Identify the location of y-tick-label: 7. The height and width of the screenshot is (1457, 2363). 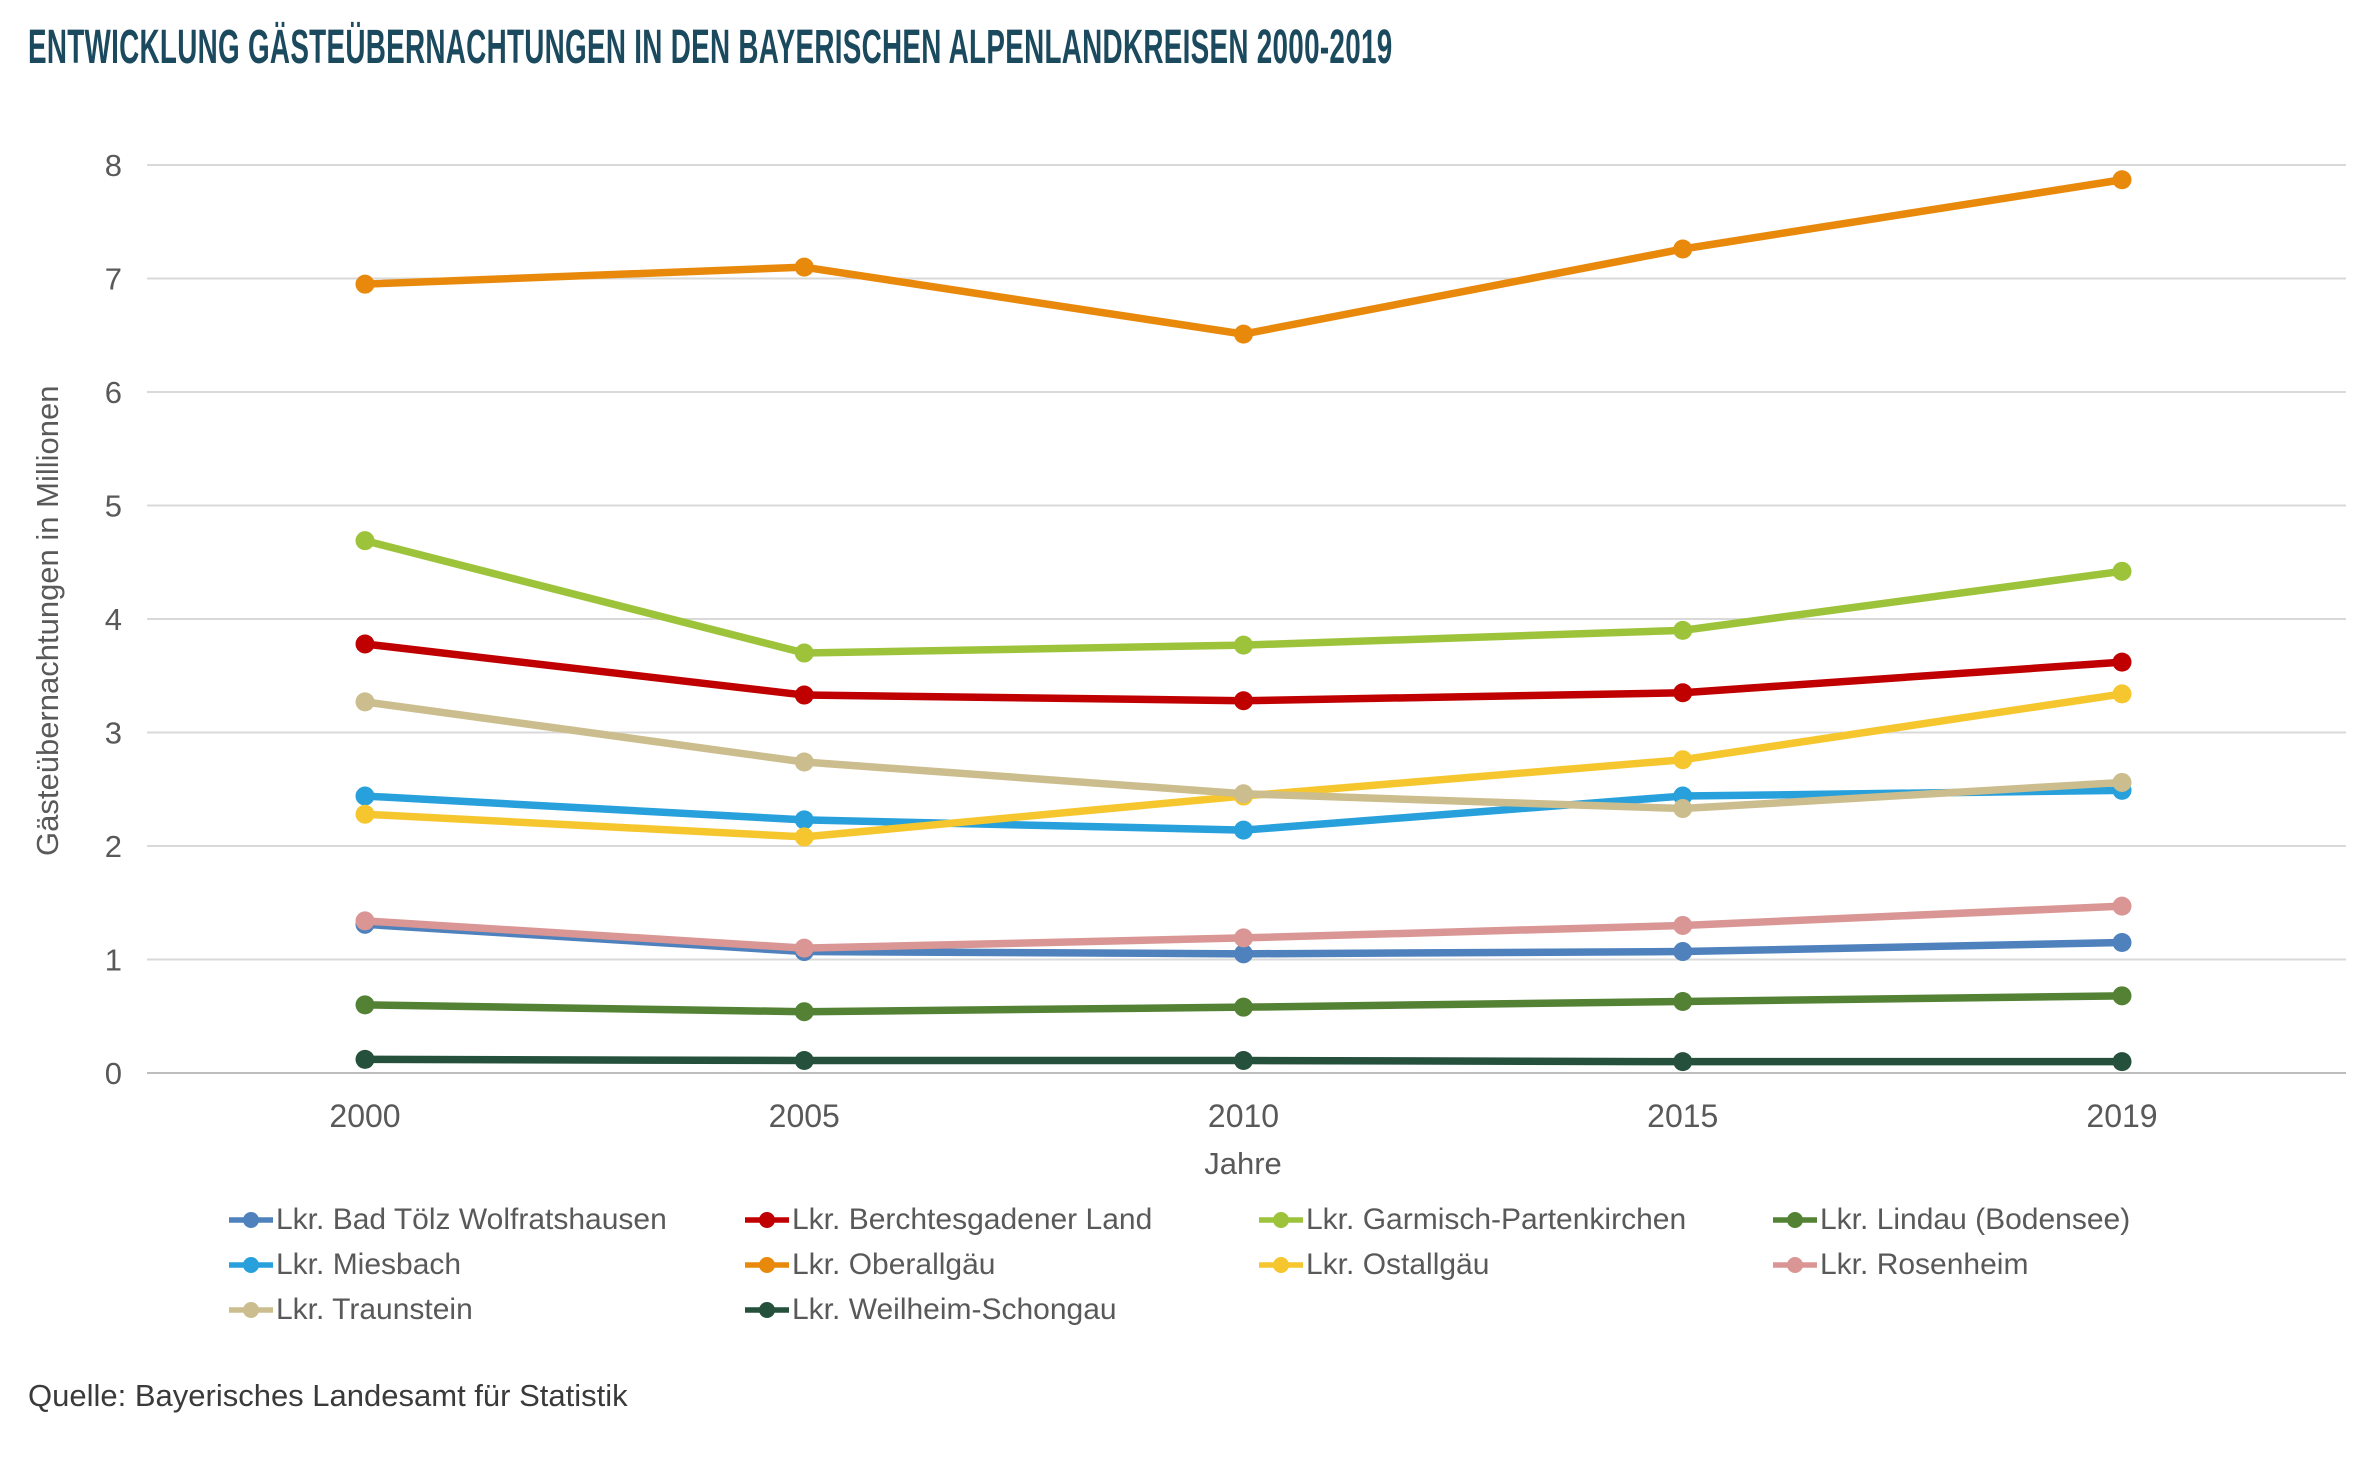
(113, 279).